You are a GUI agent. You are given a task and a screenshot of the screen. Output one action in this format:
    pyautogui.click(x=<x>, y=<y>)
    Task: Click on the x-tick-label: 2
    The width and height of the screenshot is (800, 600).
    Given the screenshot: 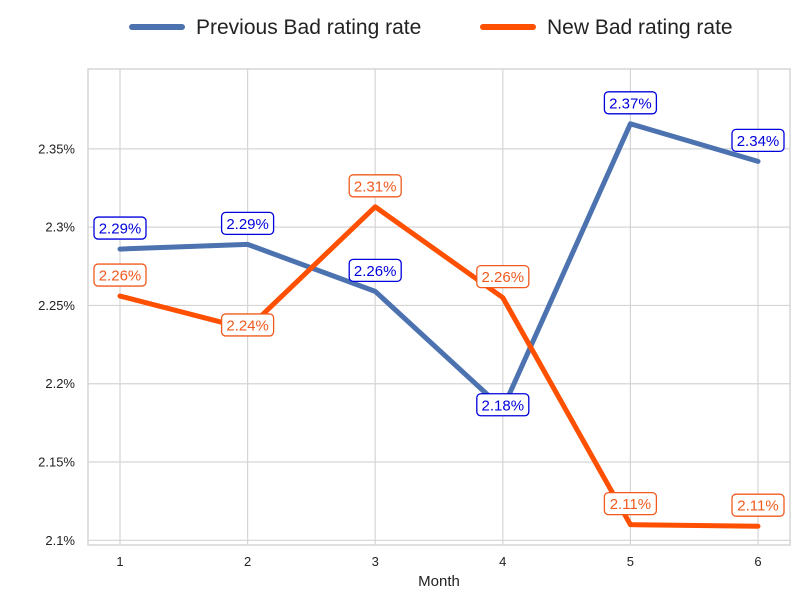 What is the action you would take?
    pyautogui.click(x=247, y=561)
    